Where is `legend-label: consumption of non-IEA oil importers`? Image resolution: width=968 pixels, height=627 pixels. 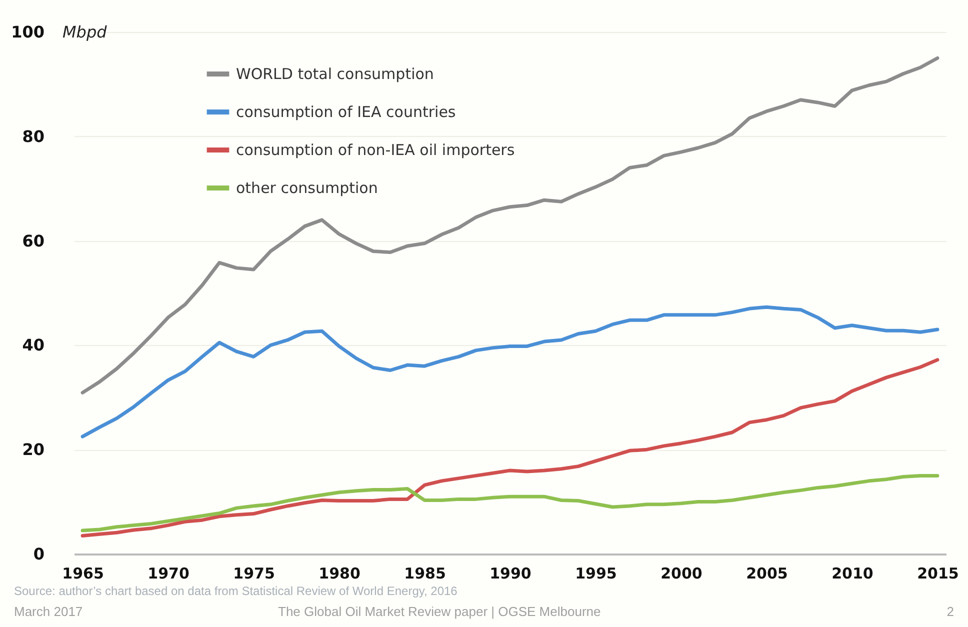 legend-label: consumption of non-IEA oil importers is located at coordinates (375, 150).